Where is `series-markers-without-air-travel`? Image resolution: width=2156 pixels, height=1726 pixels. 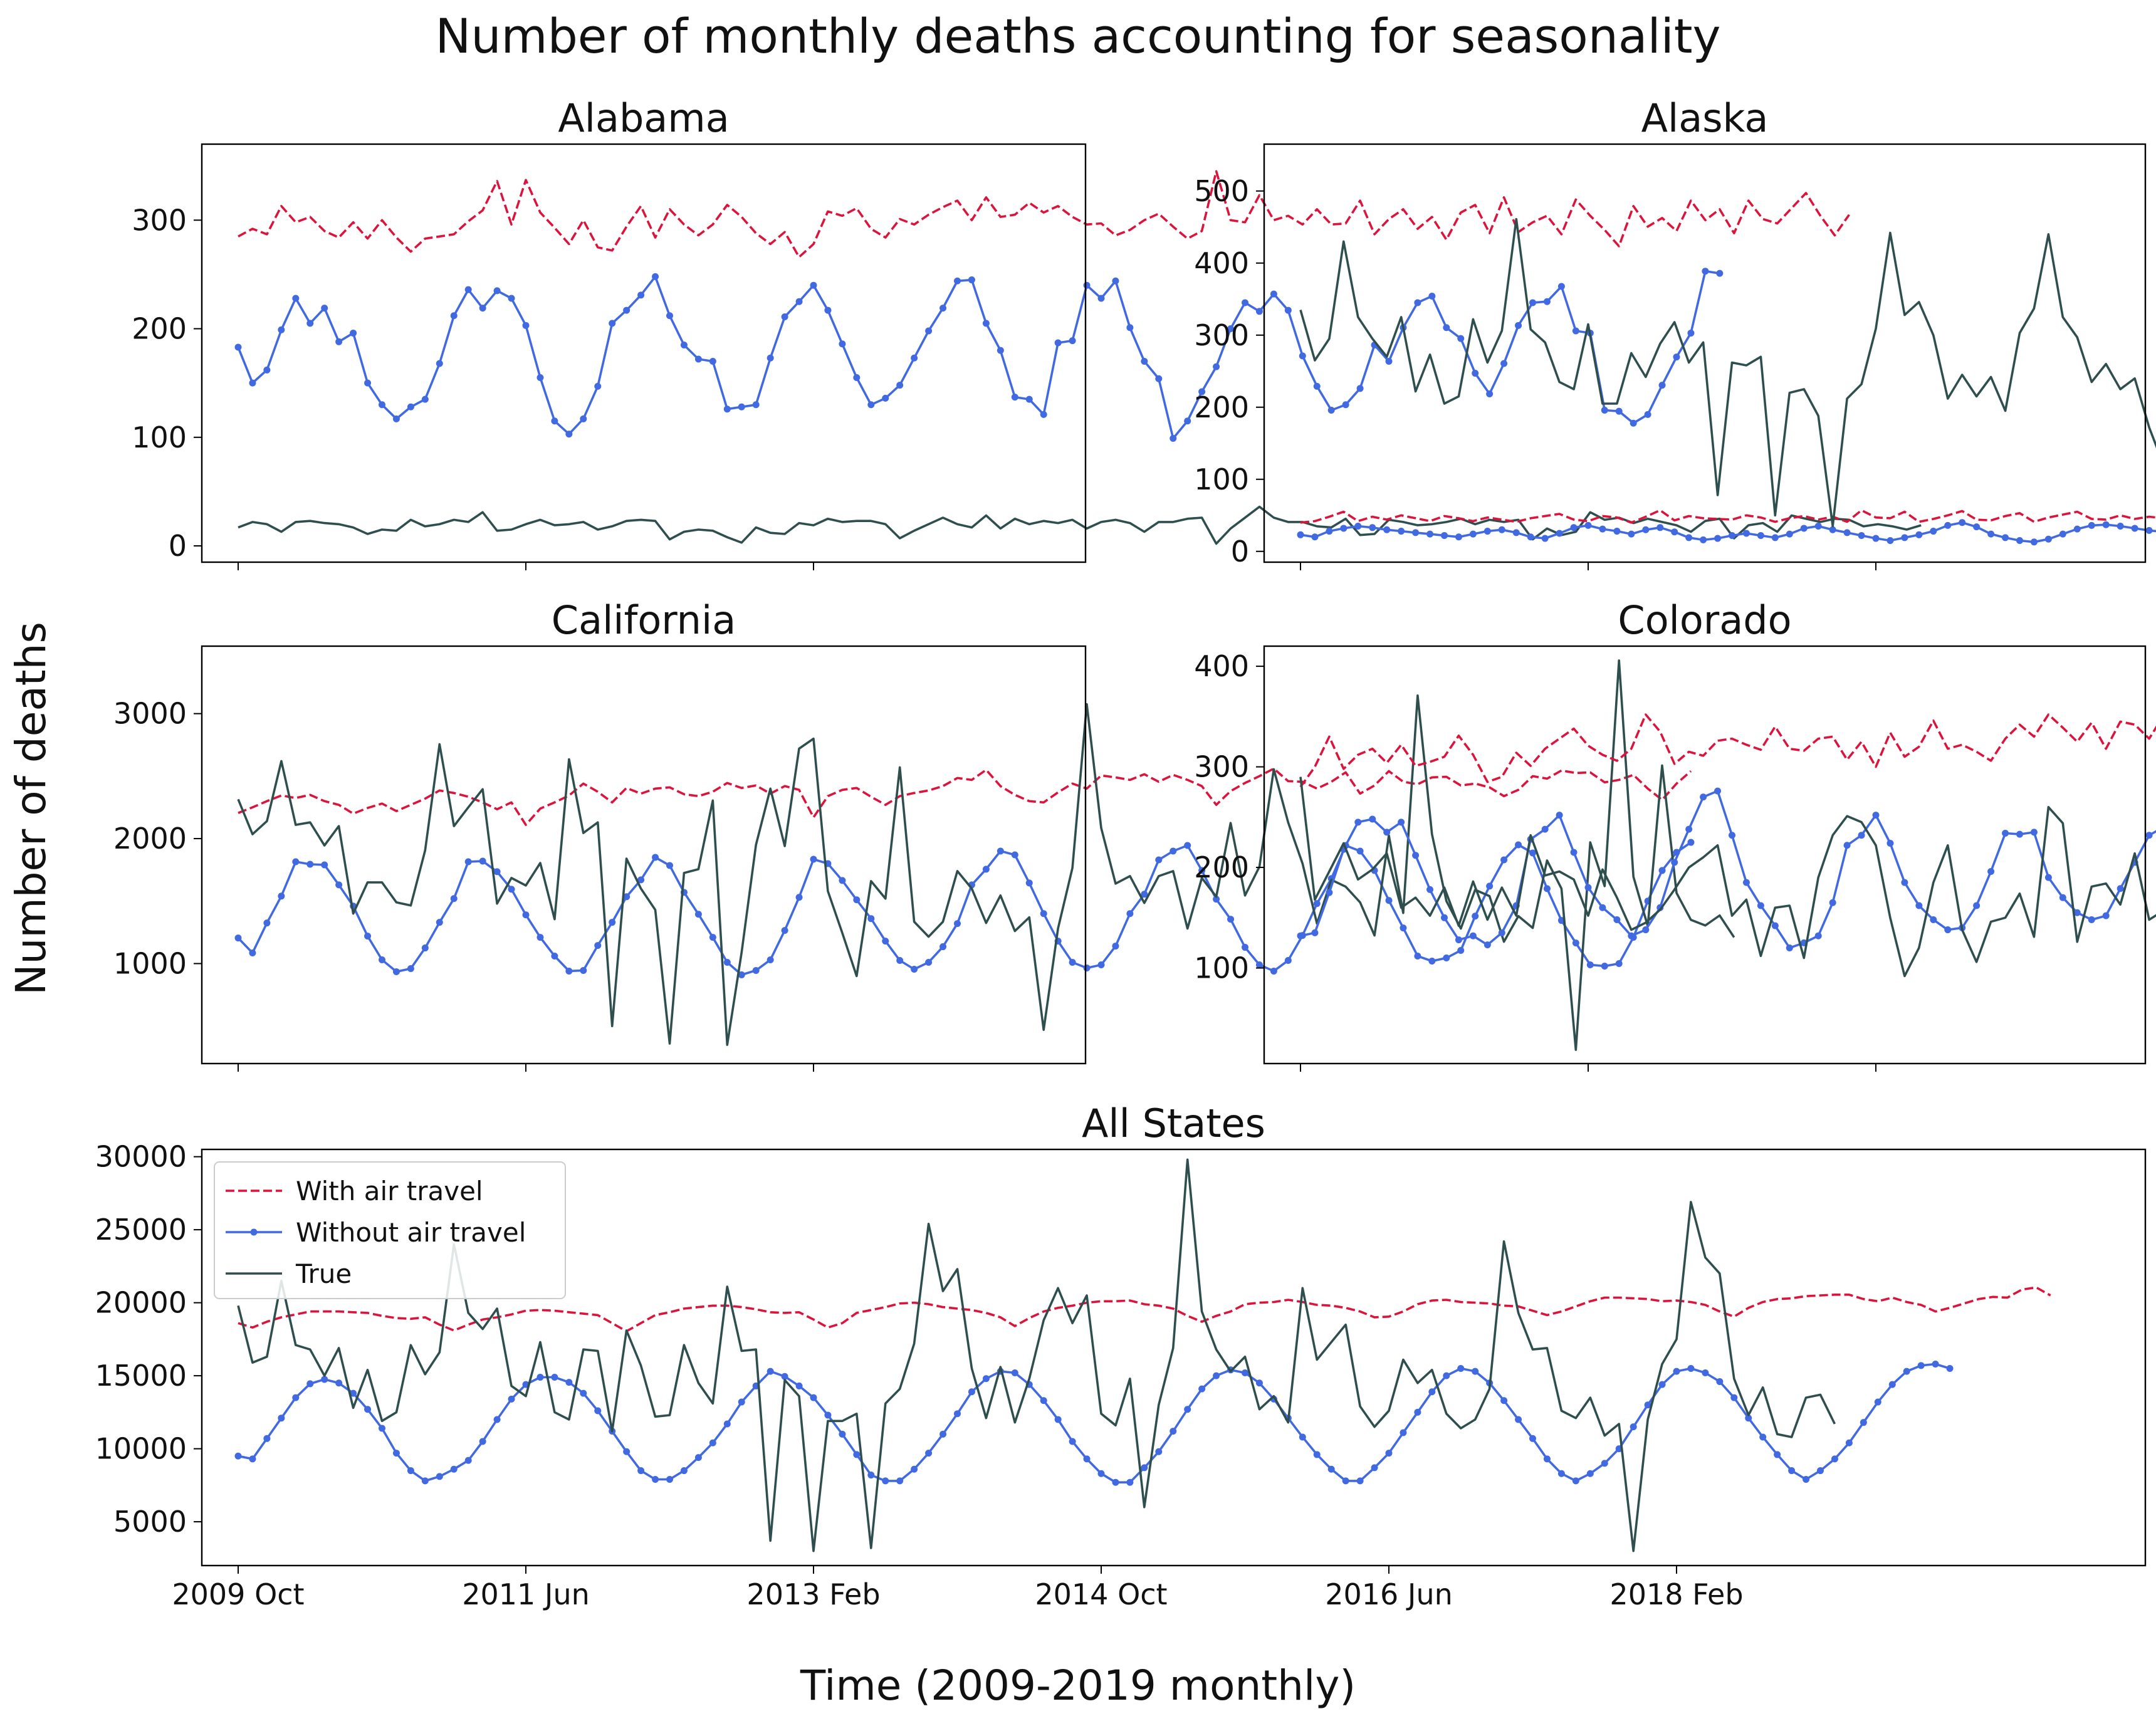
series-markers-without-air-travel is located at coordinates (1725, 869).